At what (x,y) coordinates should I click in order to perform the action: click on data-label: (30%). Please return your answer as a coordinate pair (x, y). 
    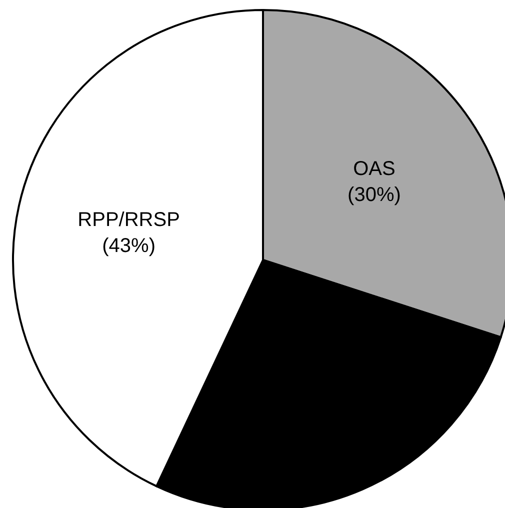
    Looking at the image, I should click on (374, 195).